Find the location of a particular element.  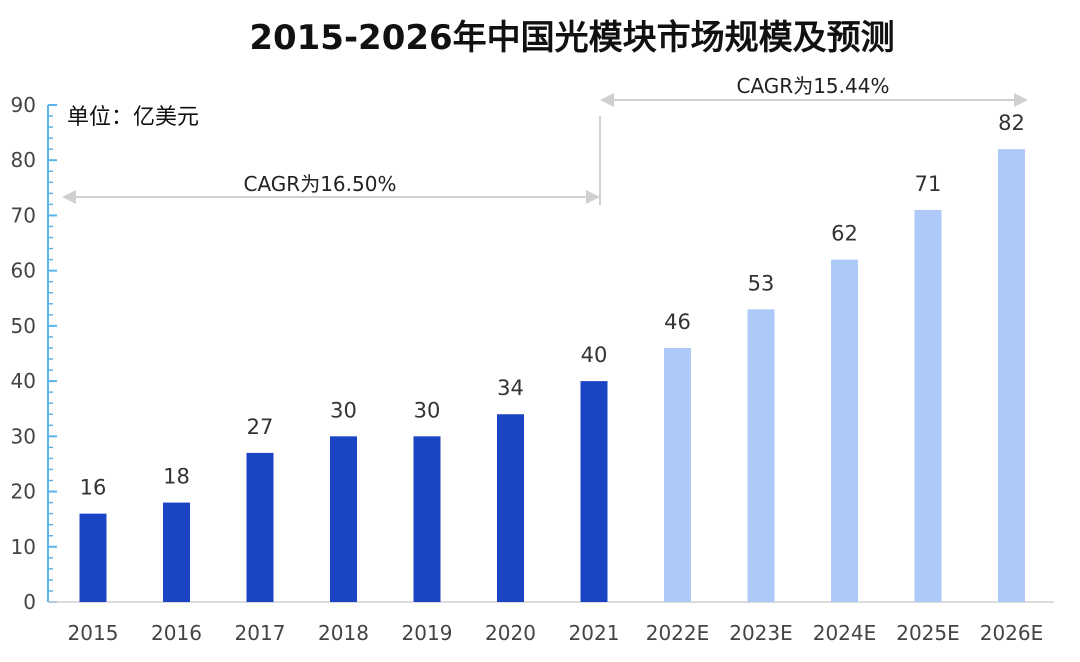

bar-2025E is located at coordinates (928, 405).